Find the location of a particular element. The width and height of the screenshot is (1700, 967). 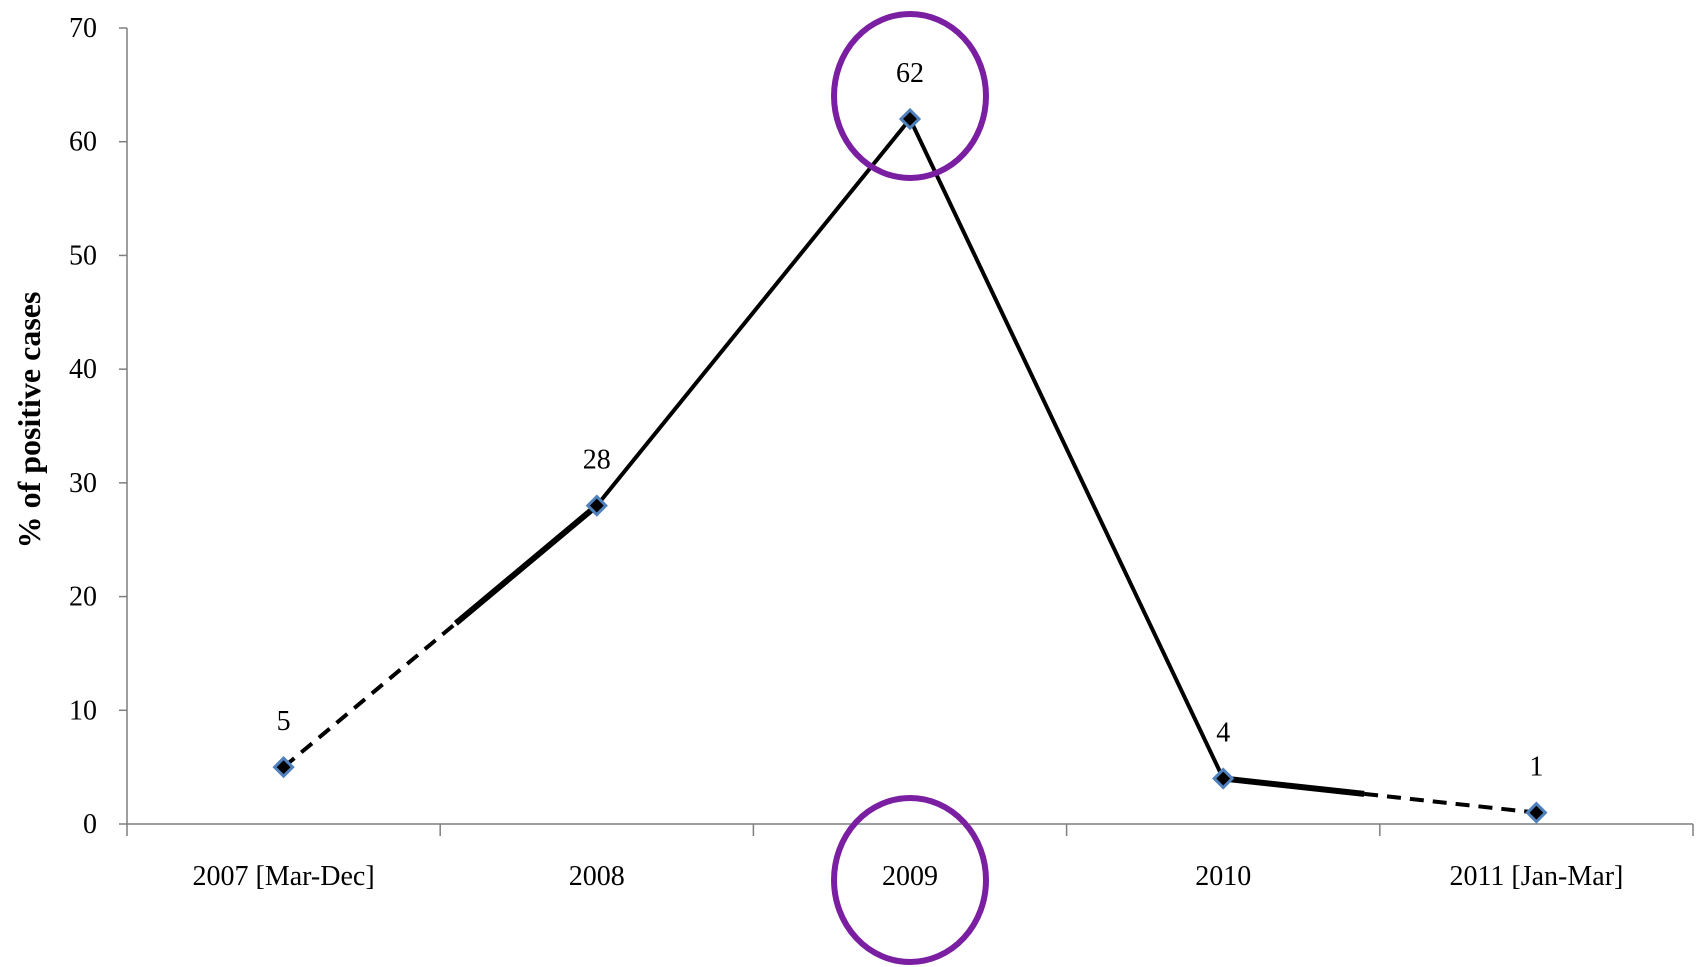

x-tick-label: 2011 [Jan-Mar] is located at coordinates (1536, 876).